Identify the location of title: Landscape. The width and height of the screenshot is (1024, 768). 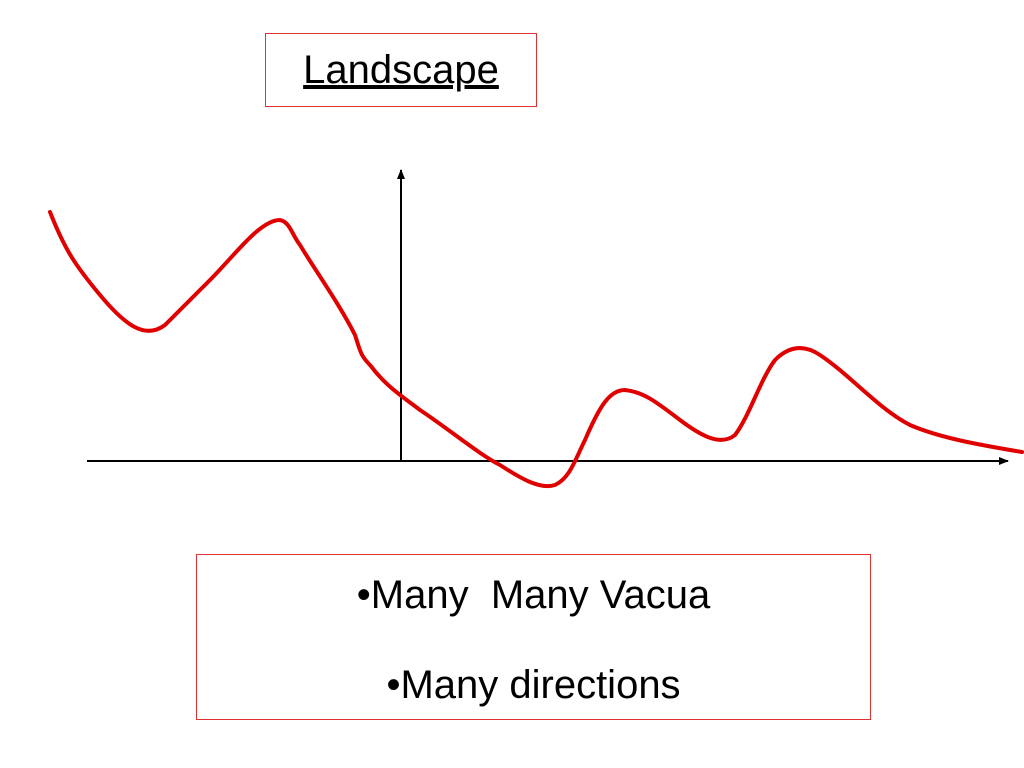
(401, 69).